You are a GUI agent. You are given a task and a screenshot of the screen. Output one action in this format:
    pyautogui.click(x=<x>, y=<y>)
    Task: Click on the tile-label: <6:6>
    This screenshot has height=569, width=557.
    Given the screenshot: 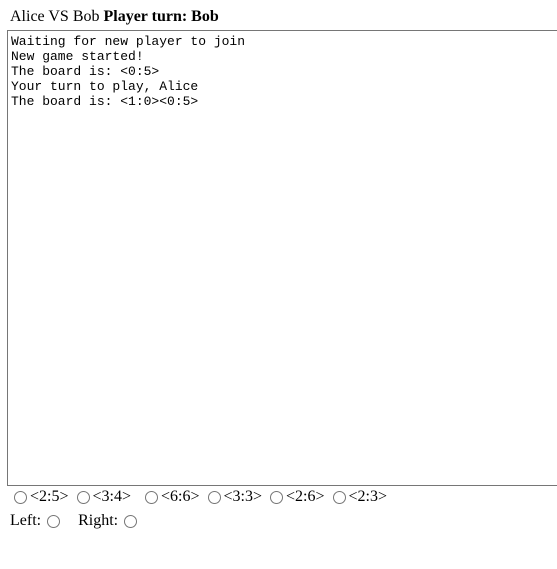 What is the action you would take?
    pyautogui.click(x=180, y=496)
    